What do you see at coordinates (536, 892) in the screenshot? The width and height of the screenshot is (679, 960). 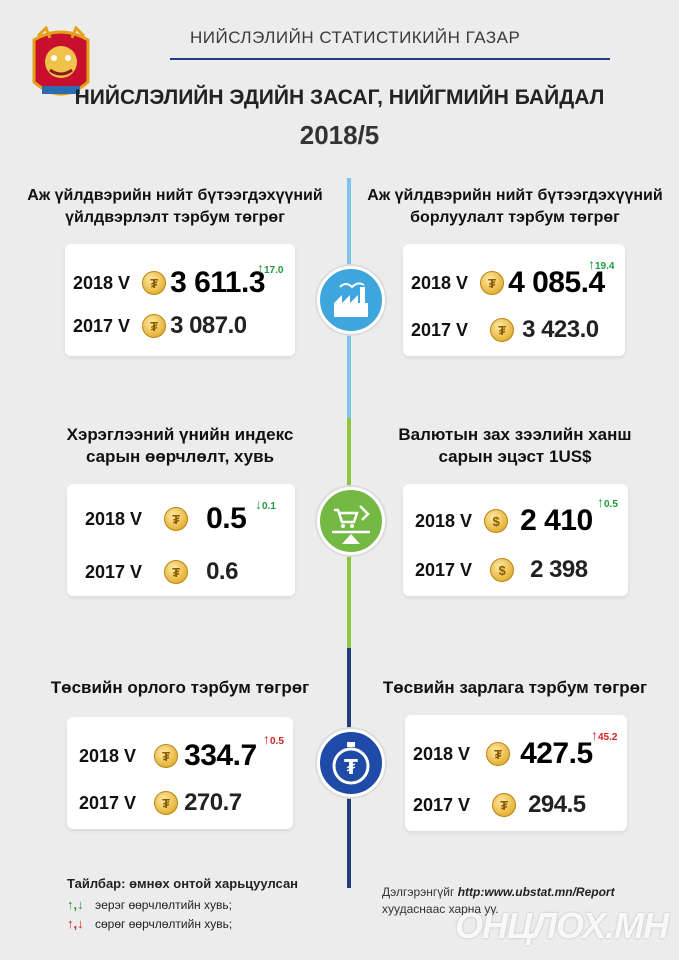 I see `report-link: http:www.ubstat.mn/Report` at bounding box center [536, 892].